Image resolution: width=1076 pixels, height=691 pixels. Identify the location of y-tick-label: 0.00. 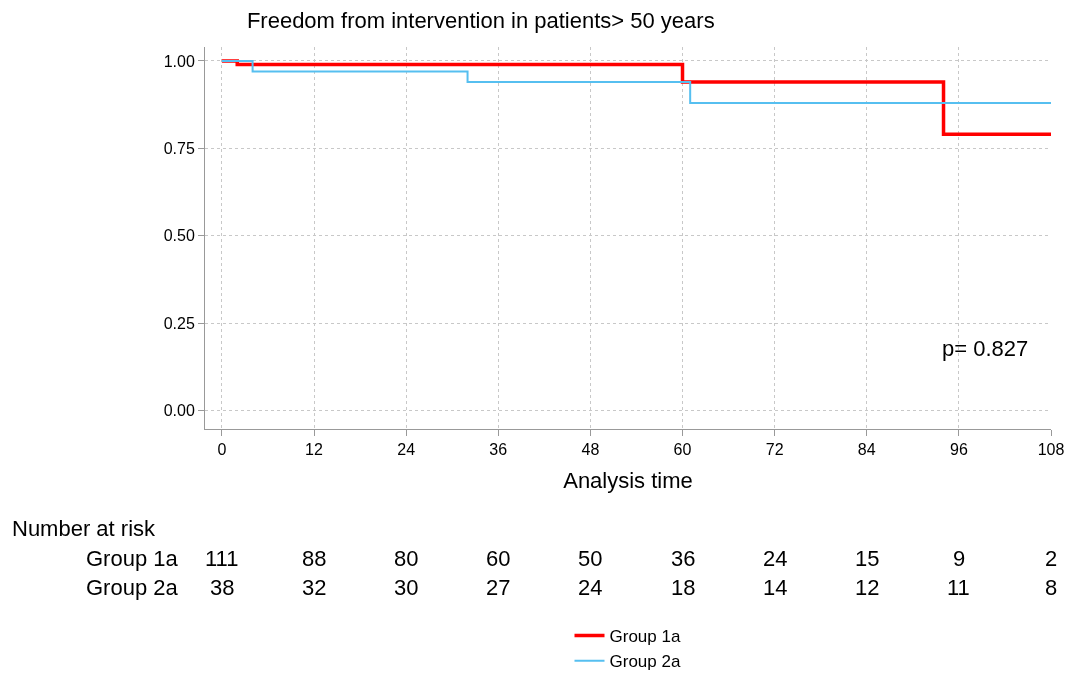
(179, 411).